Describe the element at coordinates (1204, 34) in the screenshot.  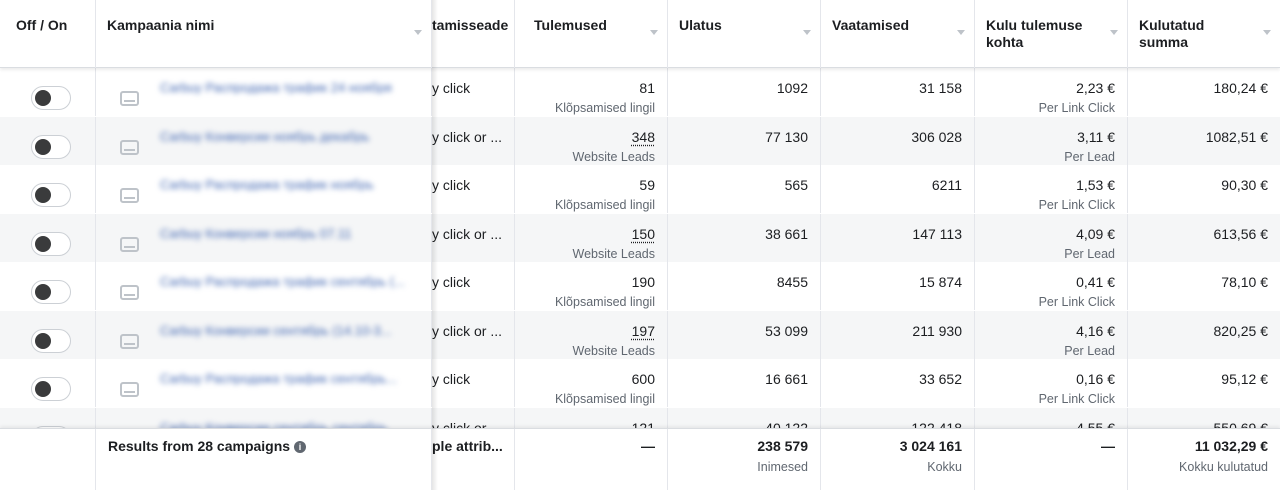
I see `column-header-amount-spent: Kulutatud summa` at that location.